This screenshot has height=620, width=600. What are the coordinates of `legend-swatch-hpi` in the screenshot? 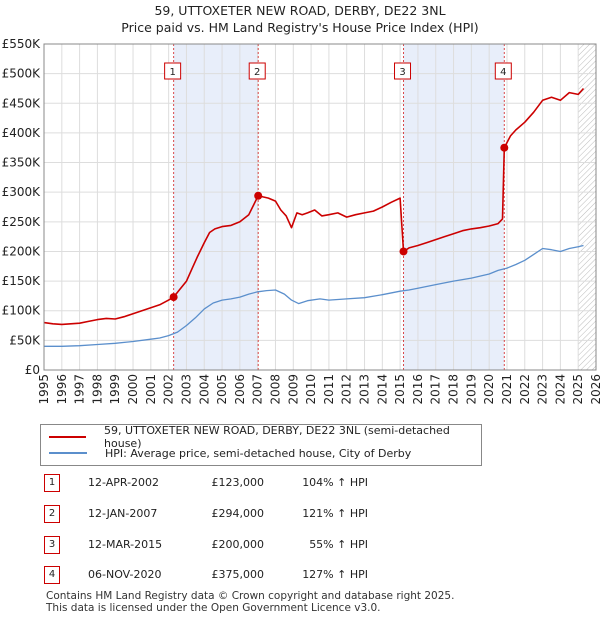 It's located at (68, 453).